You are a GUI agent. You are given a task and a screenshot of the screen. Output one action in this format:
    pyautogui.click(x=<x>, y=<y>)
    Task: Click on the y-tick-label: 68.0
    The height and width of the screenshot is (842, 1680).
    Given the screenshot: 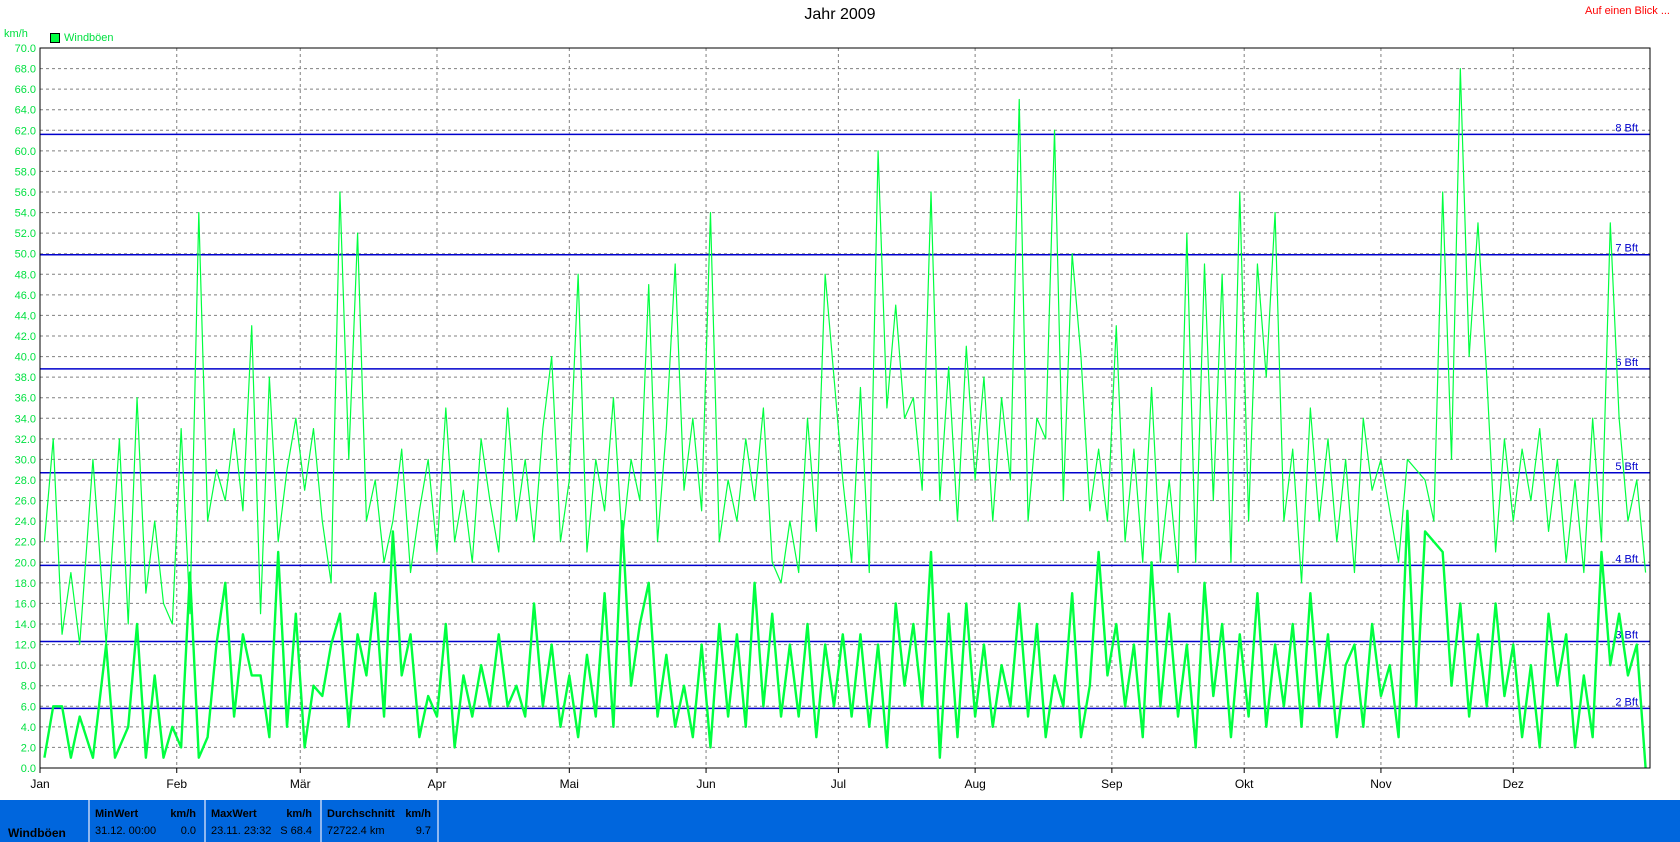 What is the action you would take?
    pyautogui.click(x=25, y=70)
    